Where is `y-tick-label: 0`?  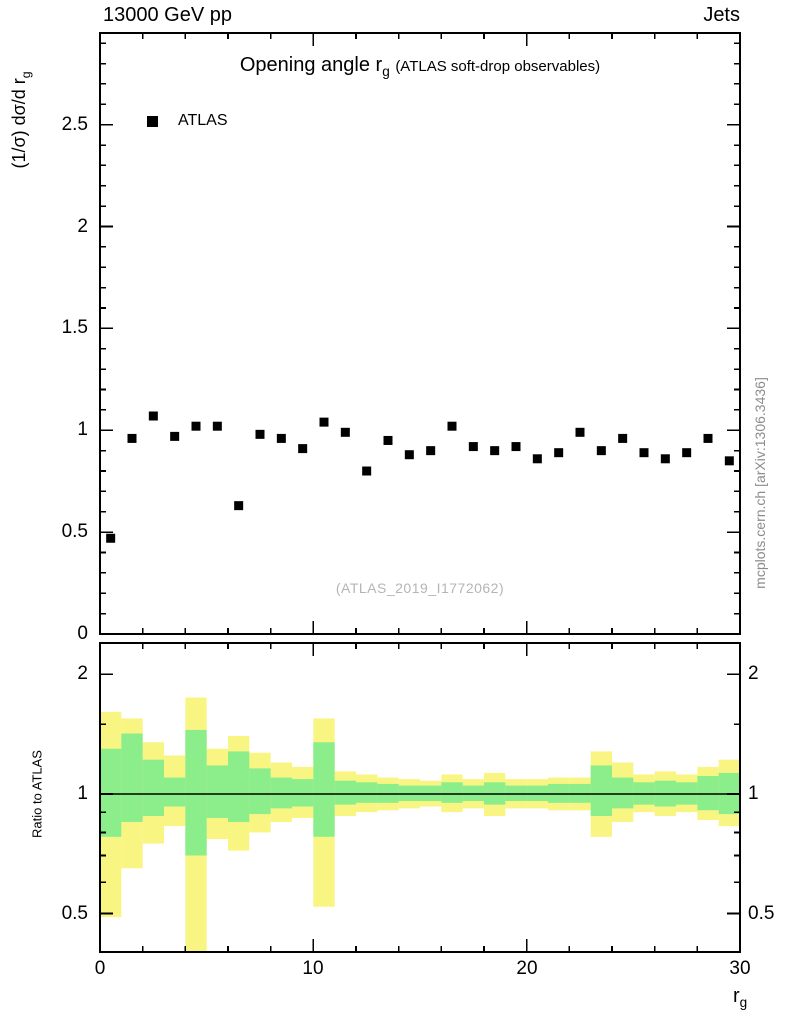
y-tick-label: 0 is located at coordinates (82, 633).